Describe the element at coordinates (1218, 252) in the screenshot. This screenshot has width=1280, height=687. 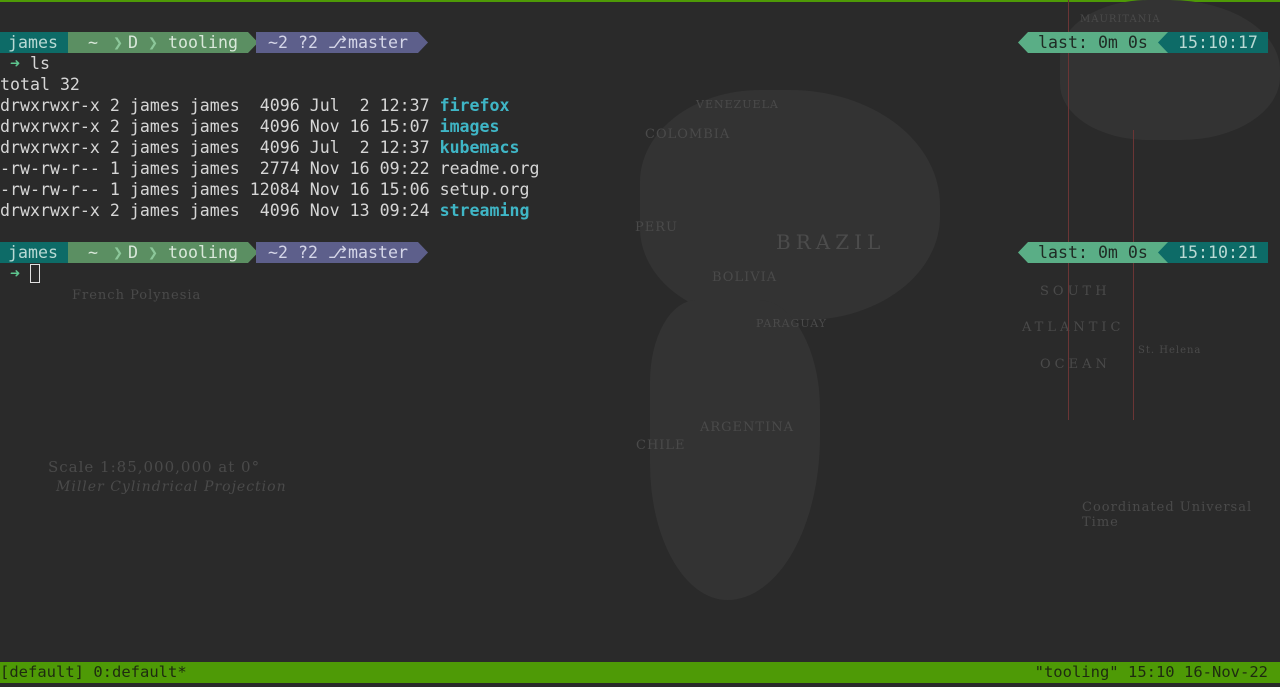
I see `clock: 15:10:21` at that location.